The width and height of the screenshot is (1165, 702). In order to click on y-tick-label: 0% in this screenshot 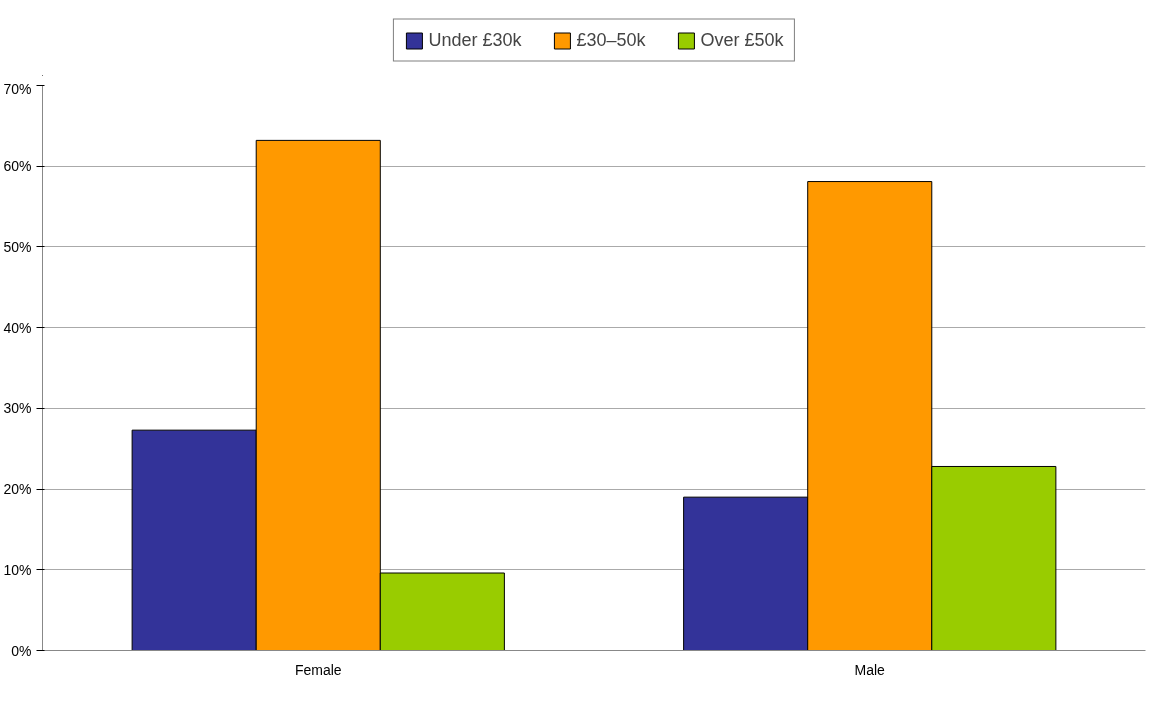, I will do `click(21, 650)`.